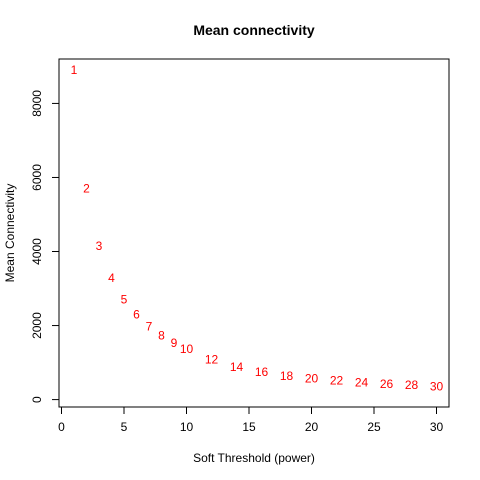  What do you see at coordinates (262, 372) in the screenshot?
I see `point-label-16: 16` at bounding box center [262, 372].